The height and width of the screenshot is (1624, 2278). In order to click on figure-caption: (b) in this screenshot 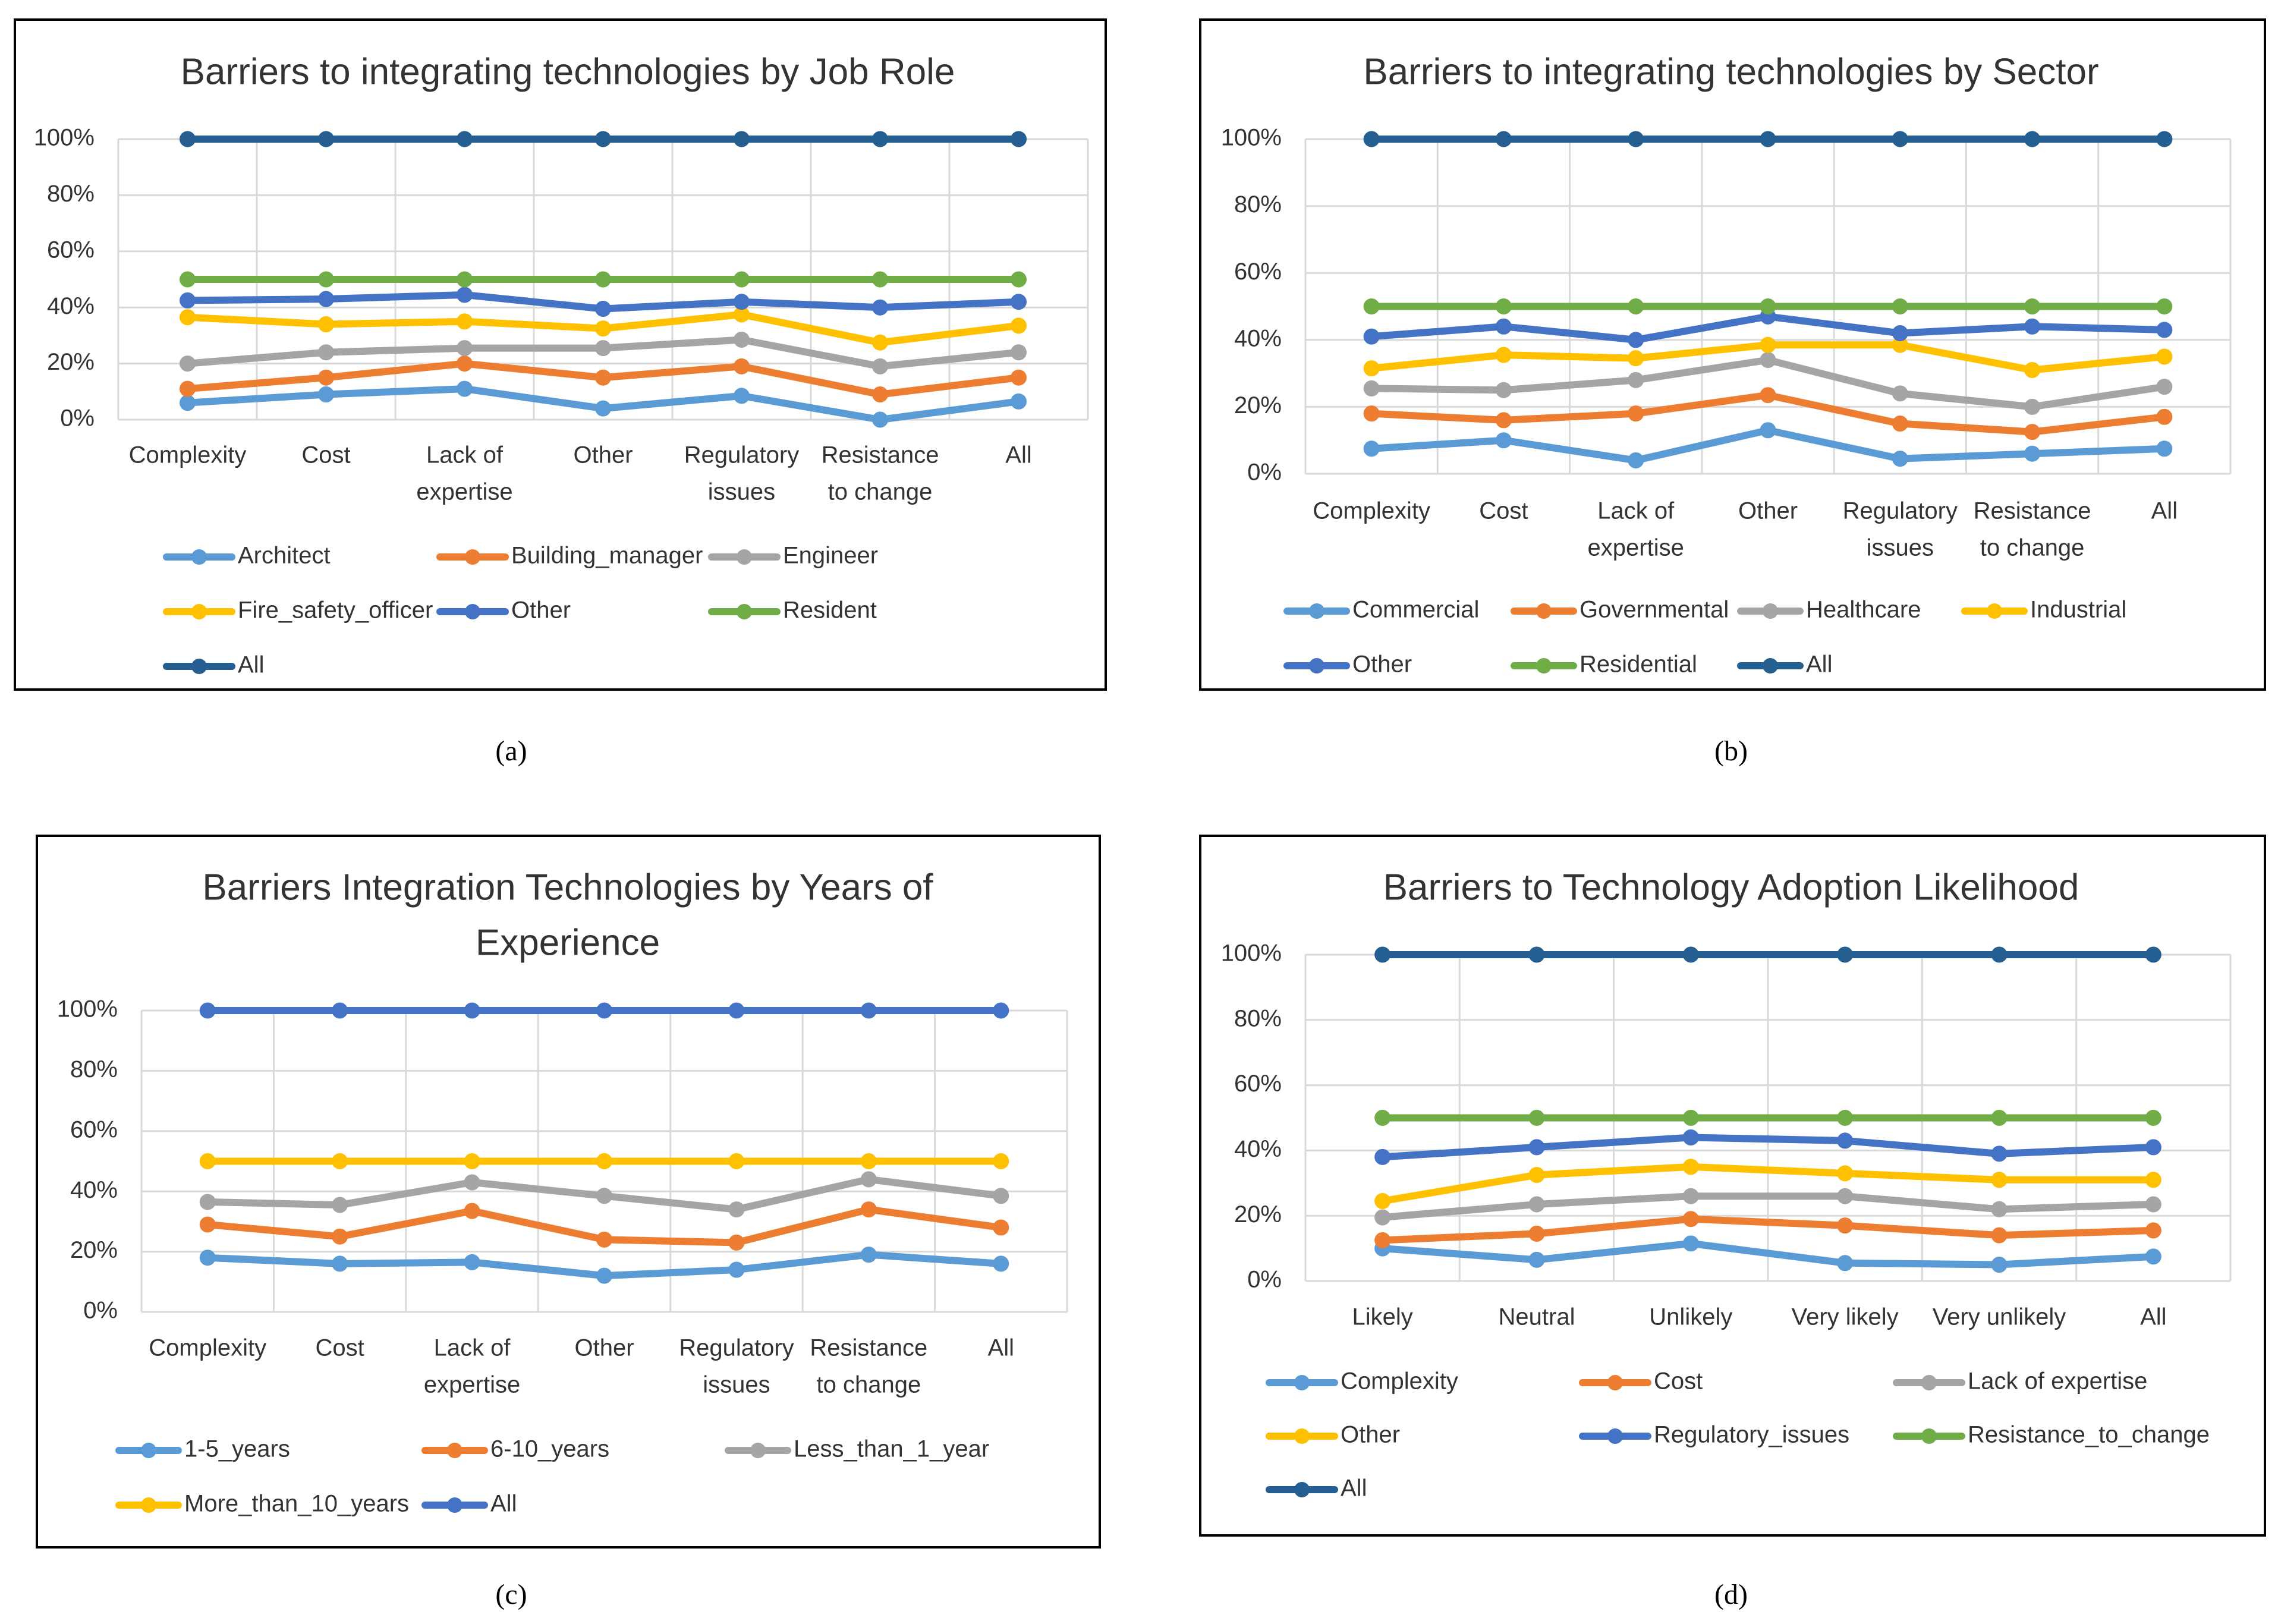, I will do `click(1731, 751)`.